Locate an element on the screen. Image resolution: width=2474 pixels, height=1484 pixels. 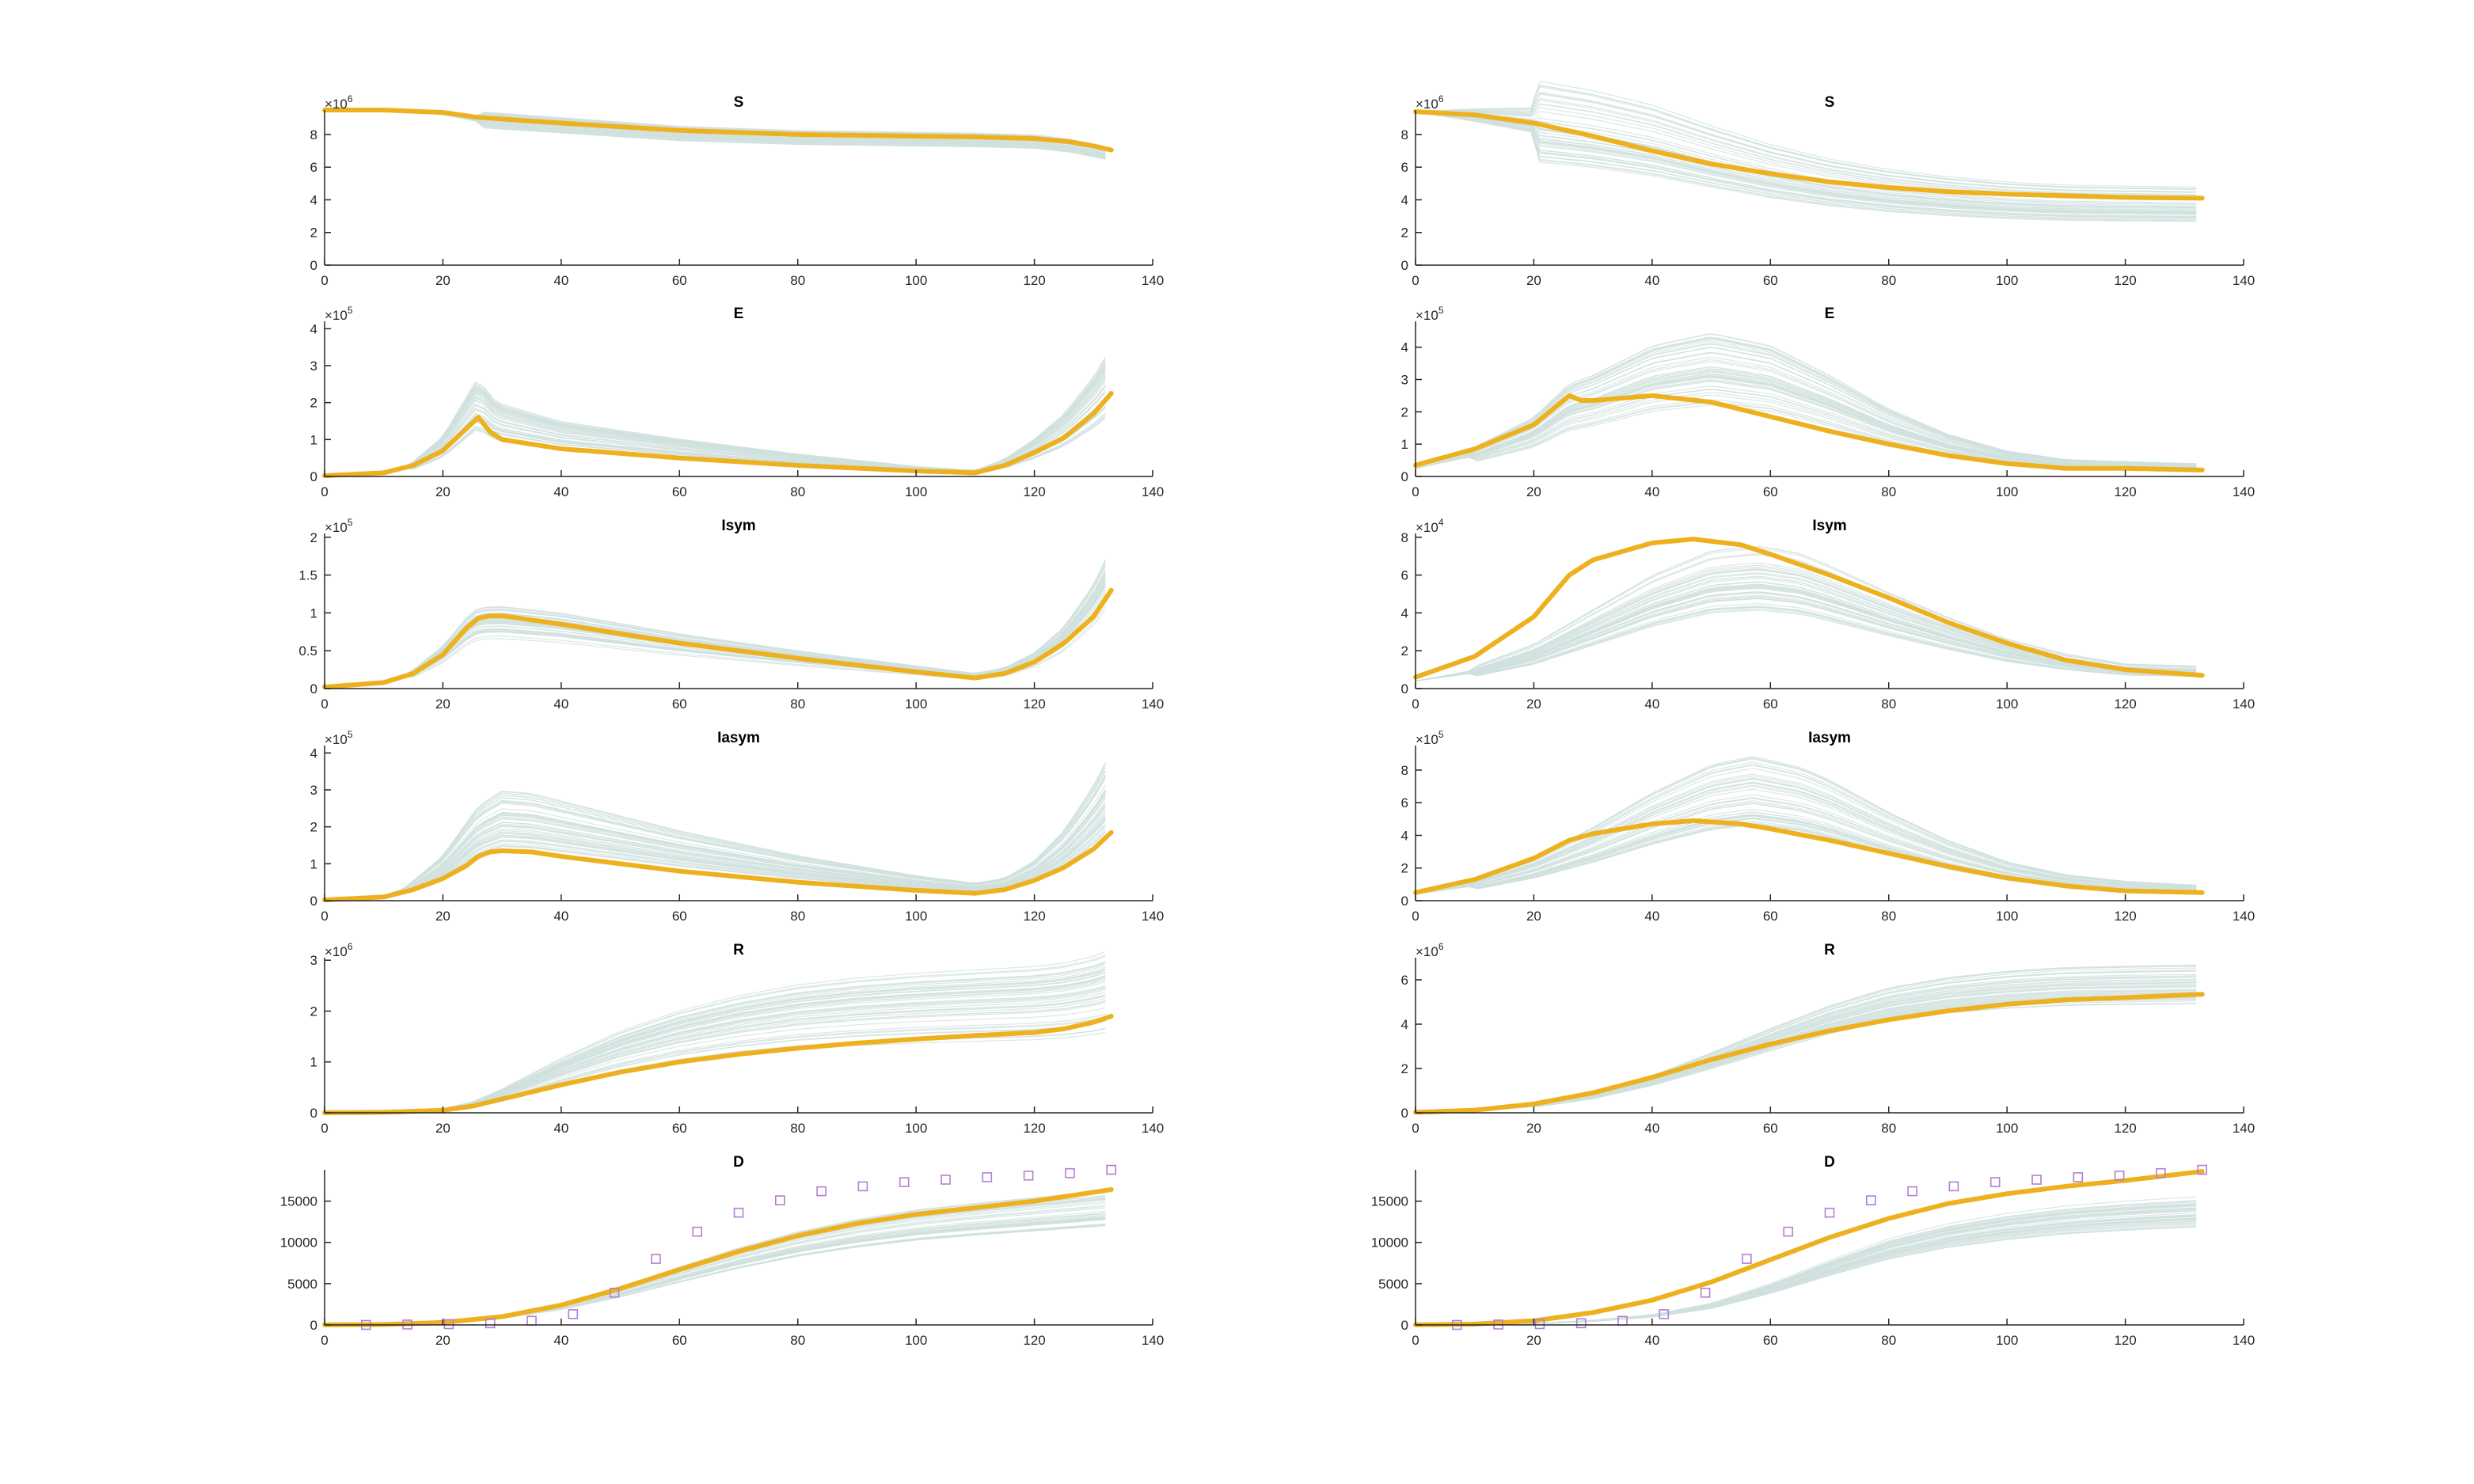
y-tick-label: 6 is located at coordinates (314, 167).